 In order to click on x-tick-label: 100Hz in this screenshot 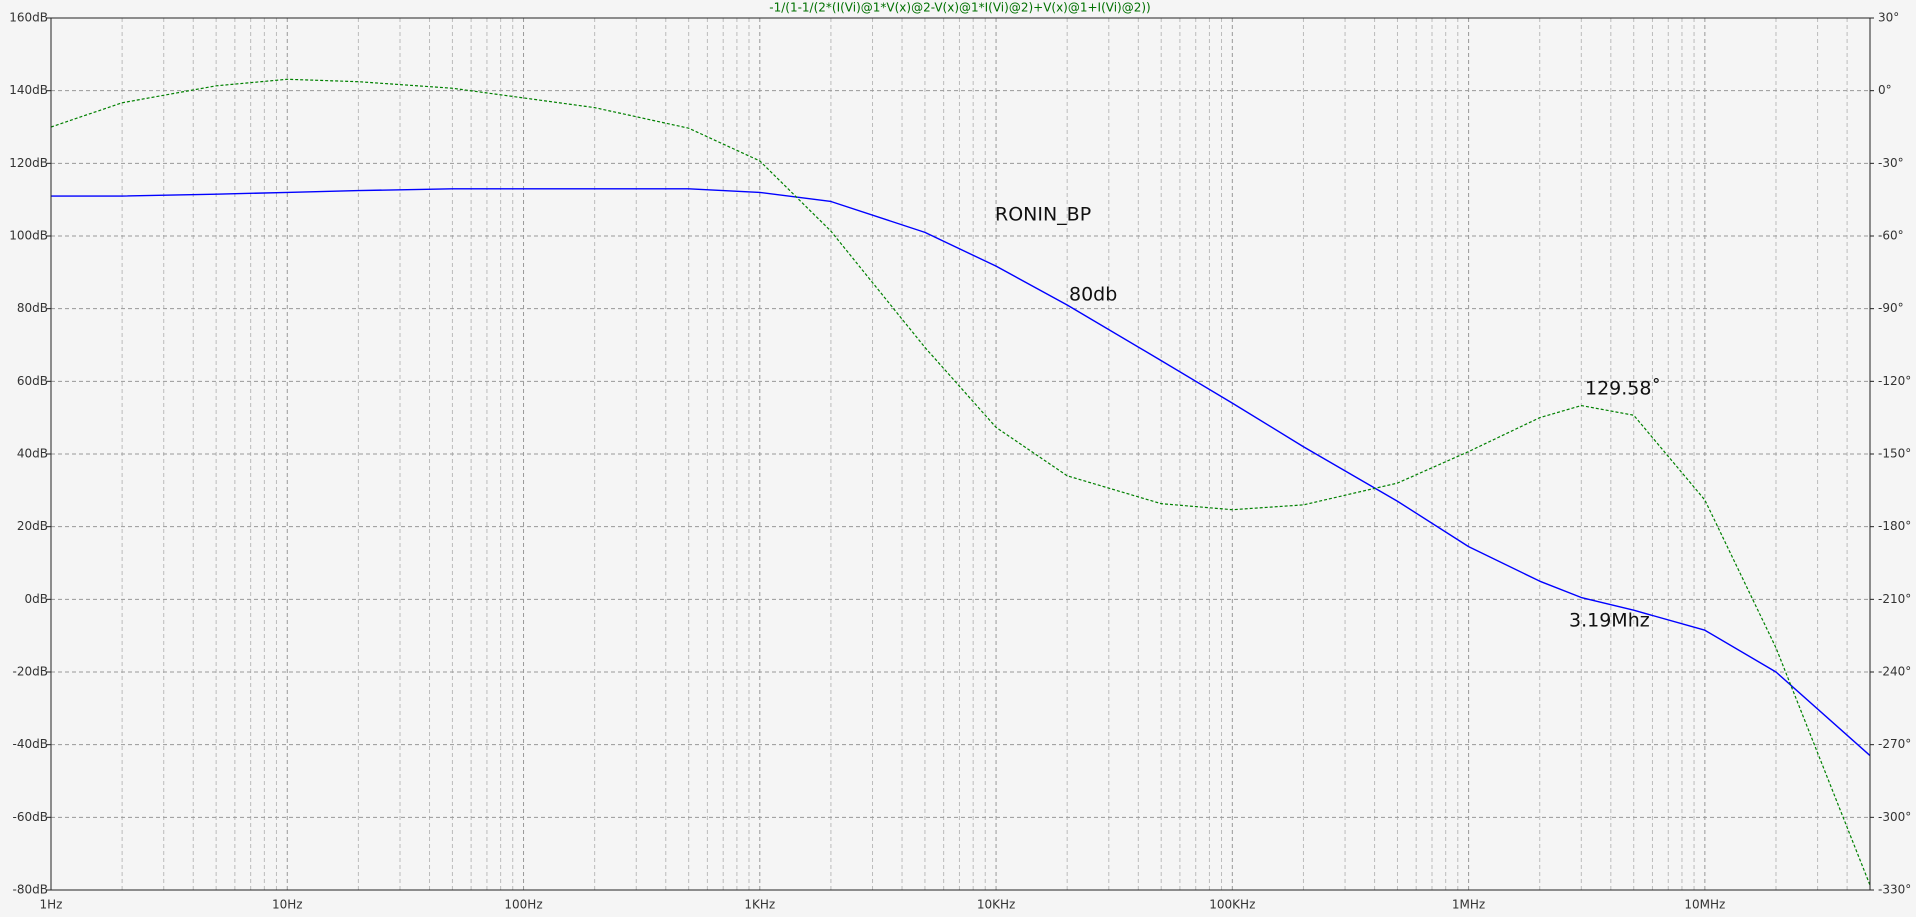, I will do `click(523, 905)`.